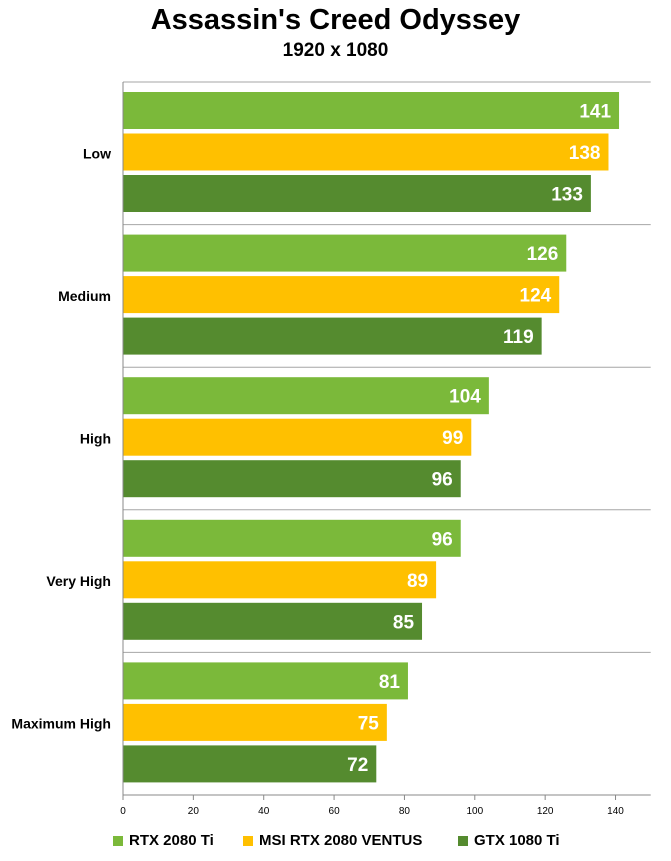 Image resolution: width=671 pixels, height=861 pixels. Describe the element at coordinates (335, 50) in the screenshot. I see `chart-subtitle: 1920 x 1080` at that location.